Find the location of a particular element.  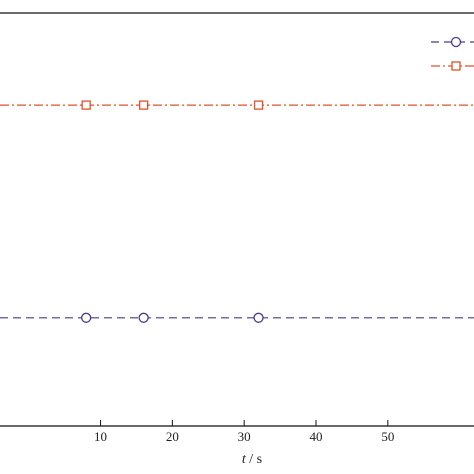

legend-marker-purple is located at coordinates (456, 42).